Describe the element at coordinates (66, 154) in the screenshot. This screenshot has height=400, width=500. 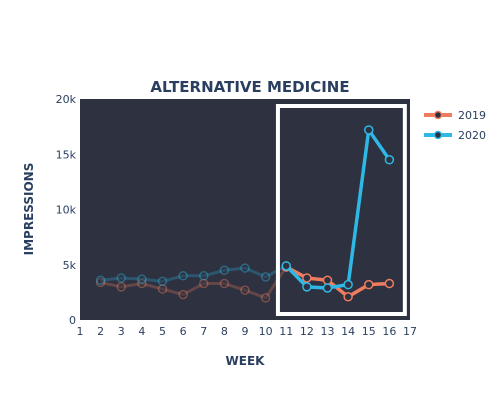
I see `y-tick-label: 15k` at that location.